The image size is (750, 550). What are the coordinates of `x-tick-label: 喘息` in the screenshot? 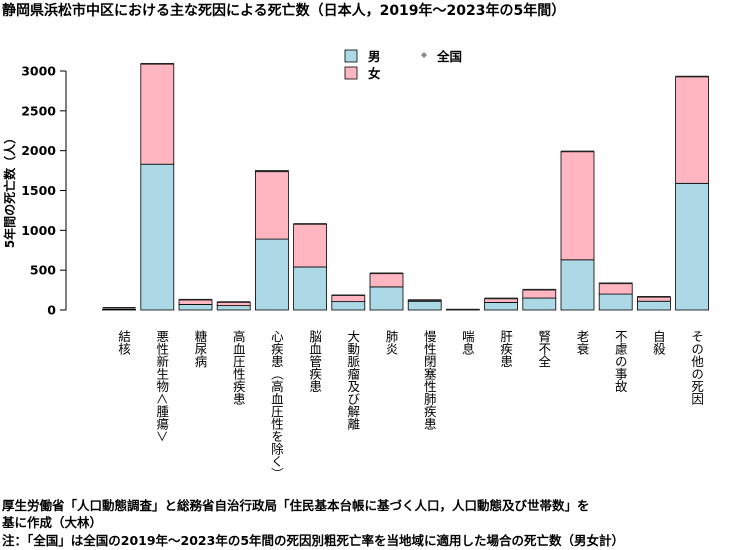 It's located at (467, 342).